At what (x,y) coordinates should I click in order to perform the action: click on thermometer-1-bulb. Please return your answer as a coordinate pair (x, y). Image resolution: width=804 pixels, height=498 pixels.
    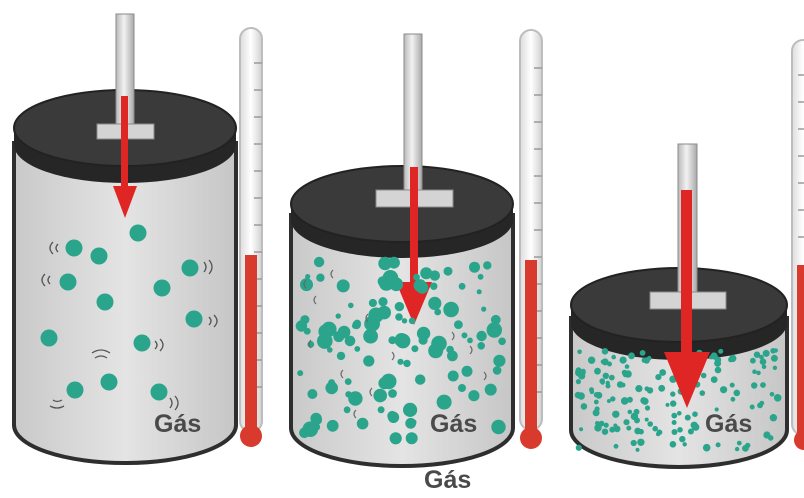
    Looking at the image, I should click on (251, 436).